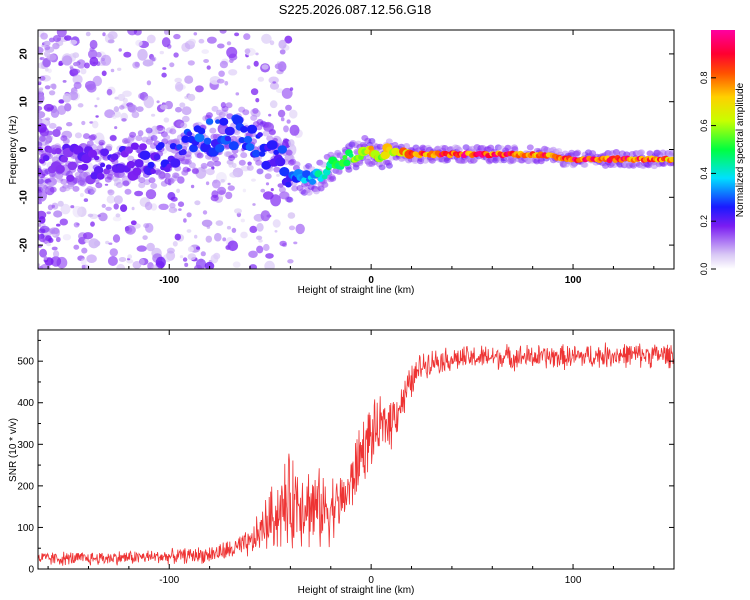 Image resolution: width=750 pixels, height=600 pixels. Describe the element at coordinates (25, 445) in the screenshot. I see `y-tick-label-2: 300` at that location.